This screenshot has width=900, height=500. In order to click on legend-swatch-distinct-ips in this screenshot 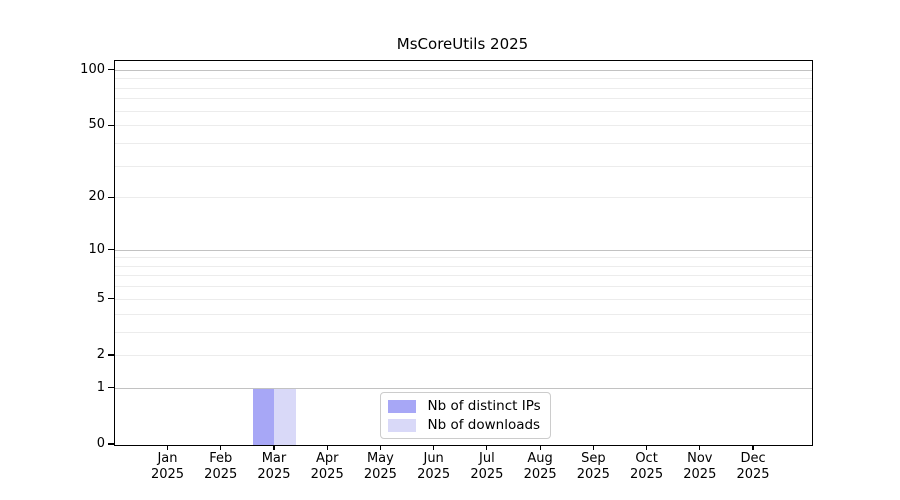, I will do `click(401, 406)`.